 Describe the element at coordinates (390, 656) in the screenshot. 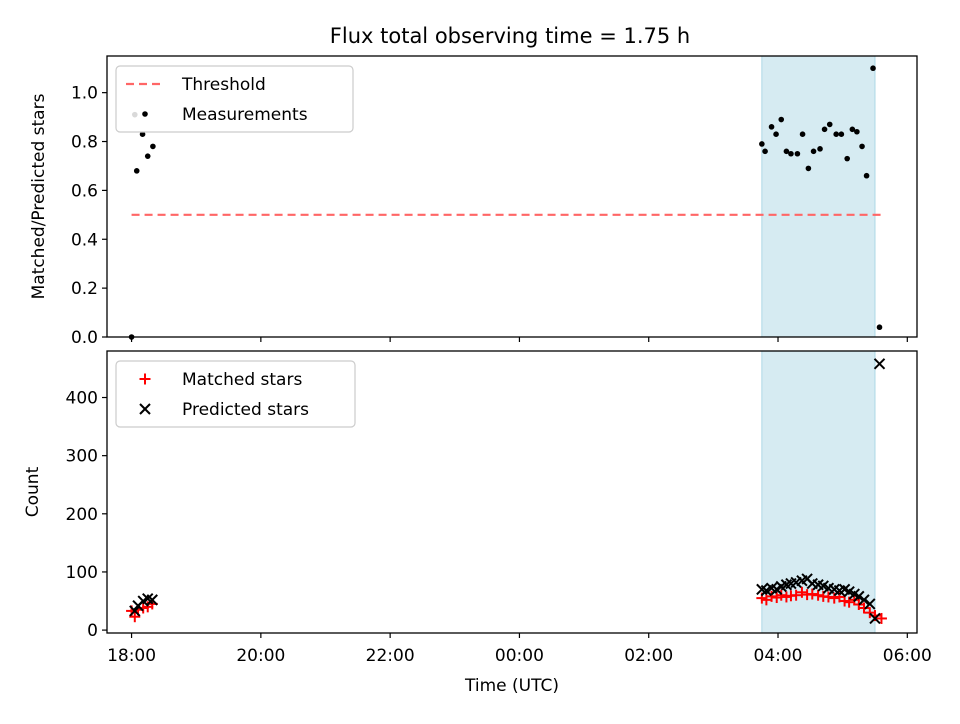

I see `x-tick-label: 22:00` at that location.